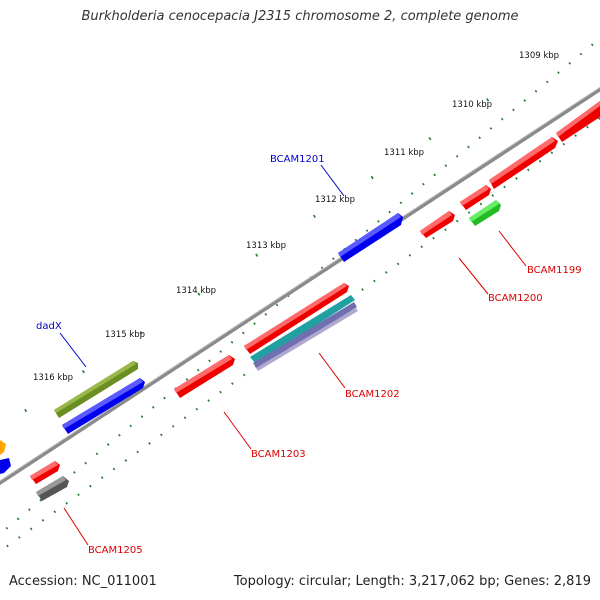 The height and width of the screenshot is (600, 600). What do you see at coordinates (76, 526) in the screenshot?
I see `leader-bcam1205` at bounding box center [76, 526].